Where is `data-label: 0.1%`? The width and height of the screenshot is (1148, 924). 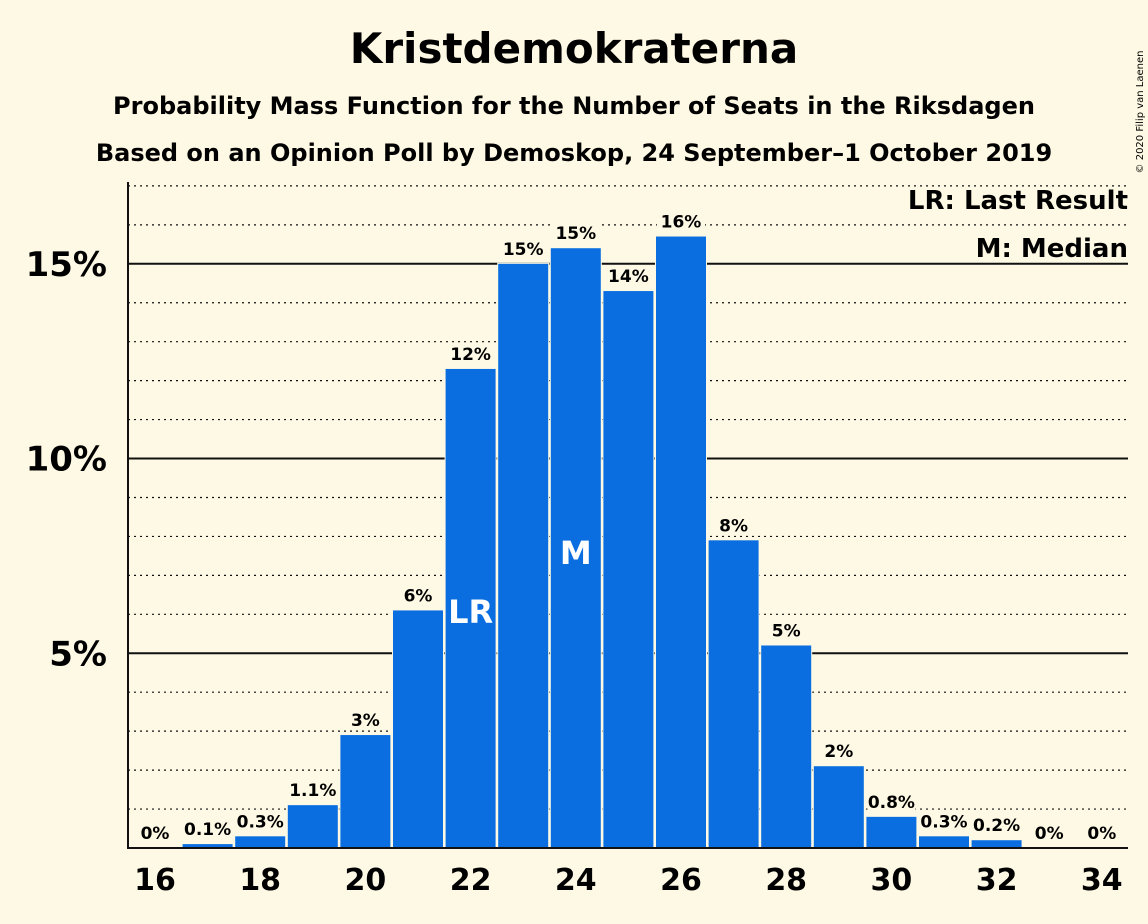 data-label: 0.1% is located at coordinates (207, 830).